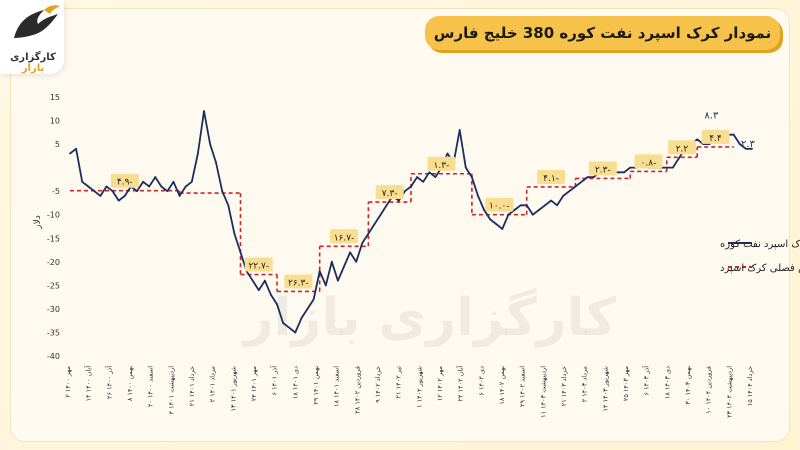  I want to click on legend-label: کرک اسپرد نفت کوره, so click(760, 244).